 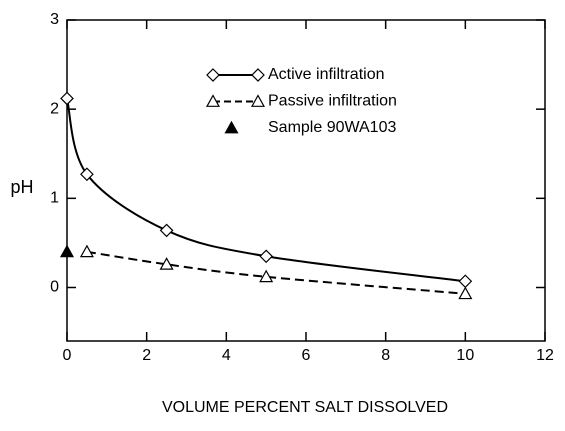 I want to click on x-tick-label: 10, so click(x=465, y=355).